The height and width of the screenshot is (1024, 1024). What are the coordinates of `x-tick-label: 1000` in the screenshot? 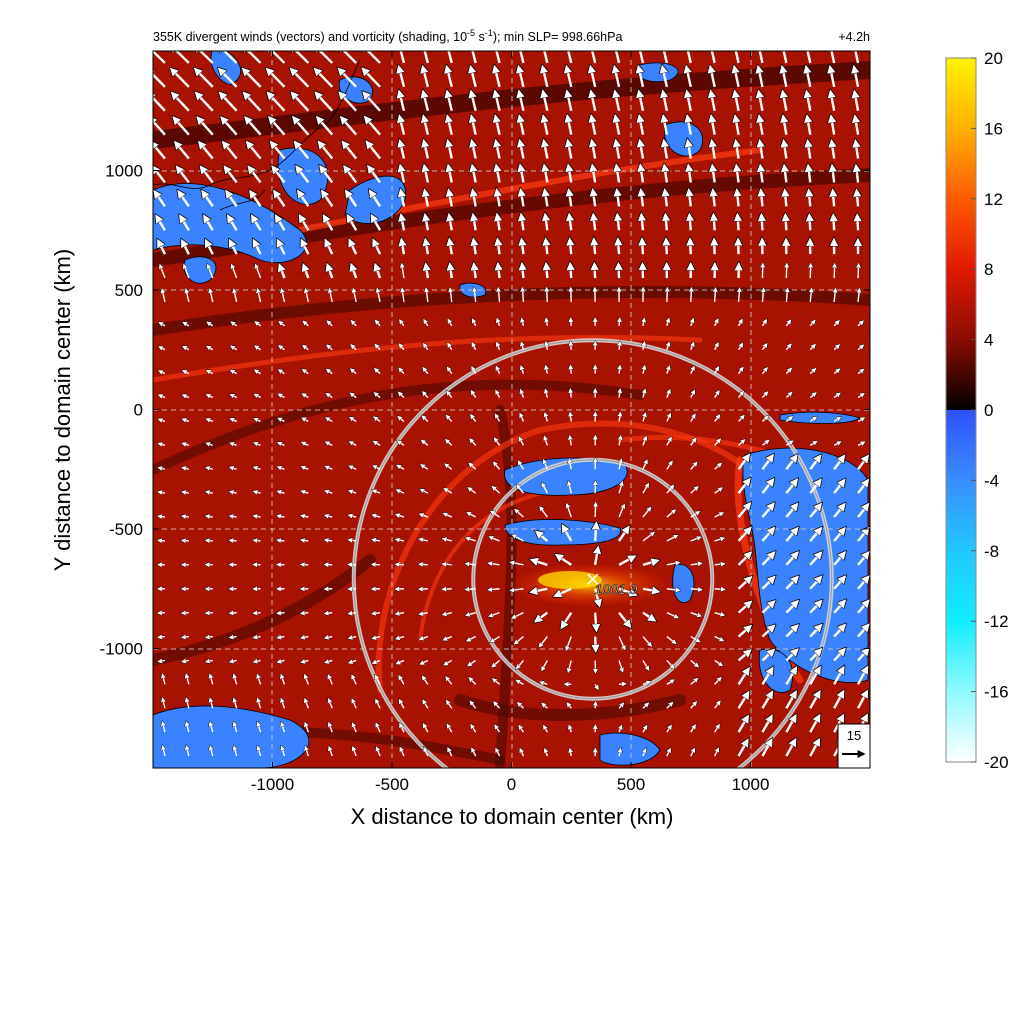 It's located at (751, 784).